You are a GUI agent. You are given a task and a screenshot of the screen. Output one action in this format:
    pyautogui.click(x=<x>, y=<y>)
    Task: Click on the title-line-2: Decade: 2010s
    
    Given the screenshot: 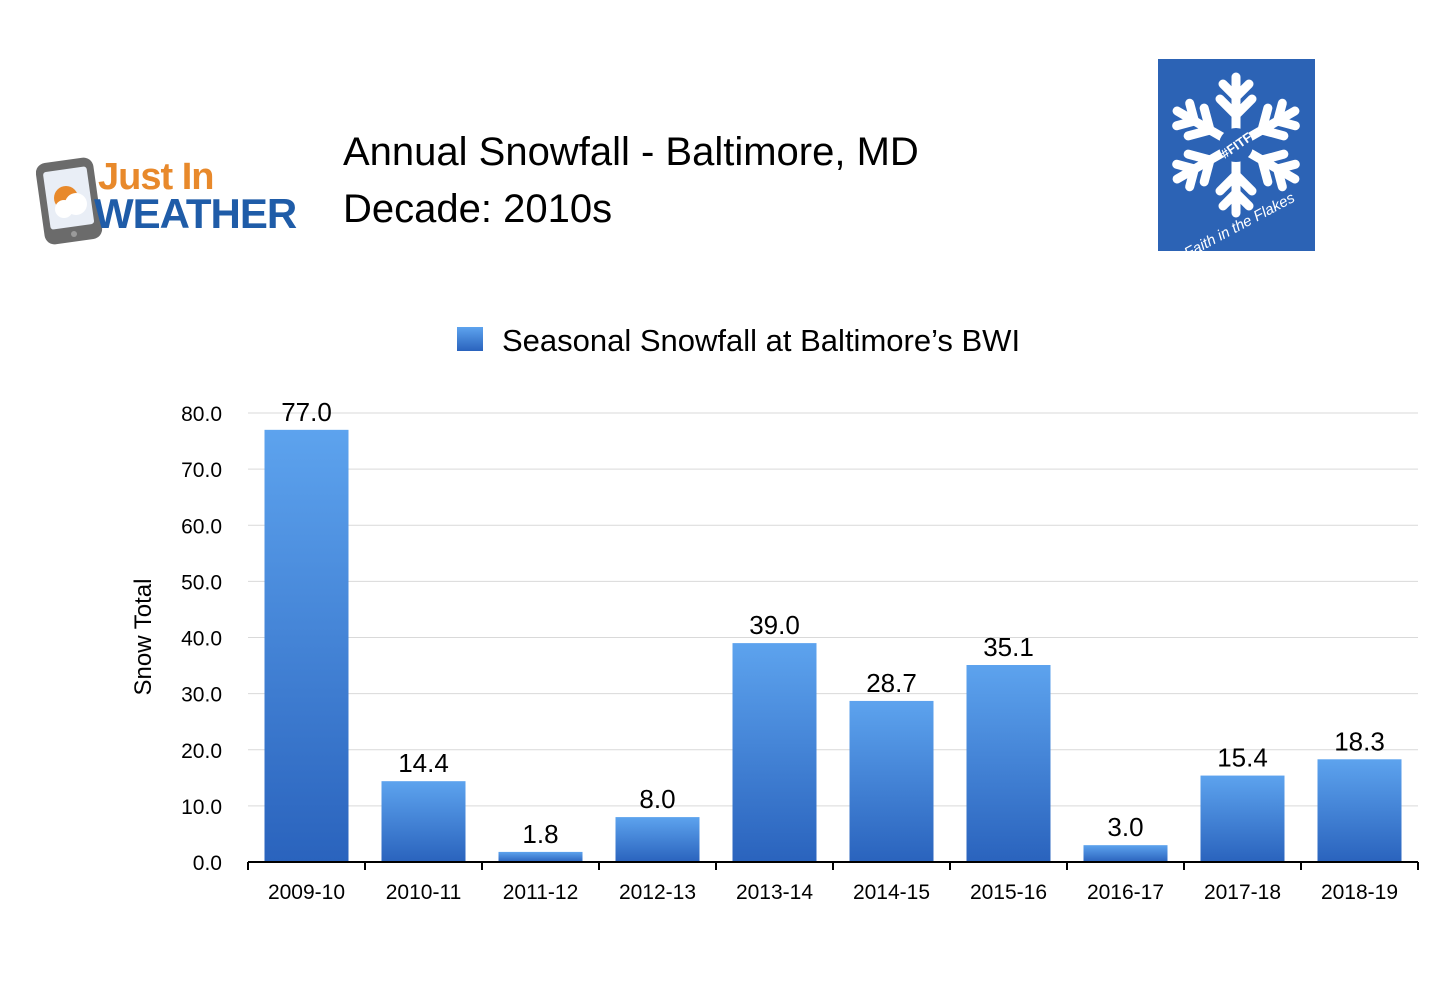 What is the action you would take?
    pyautogui.click(x=478, y=209)
    